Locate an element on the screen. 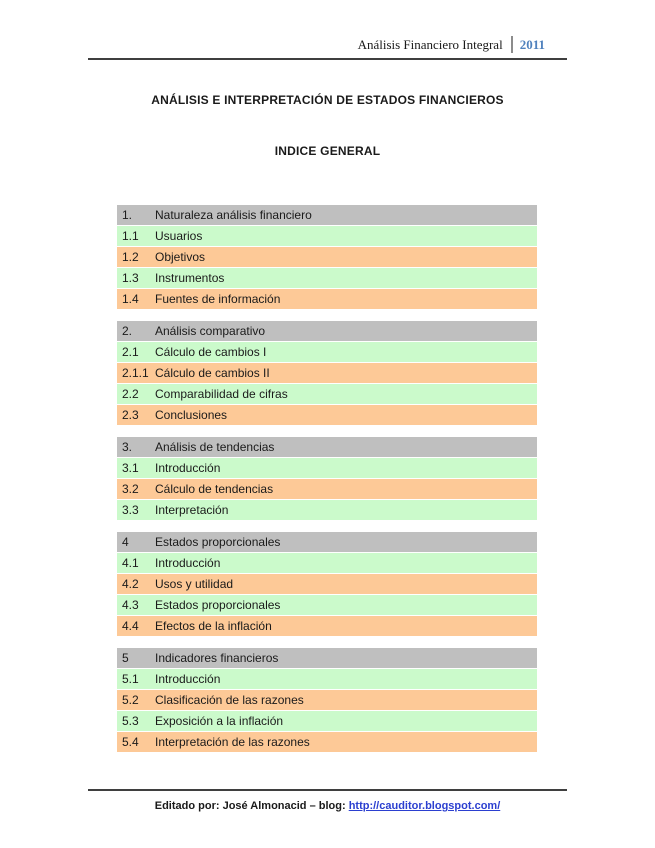 The width and height of the screenshot is (655, 848). toc-item-row: 4.1 Introducción is located at coordinates (327, 563).